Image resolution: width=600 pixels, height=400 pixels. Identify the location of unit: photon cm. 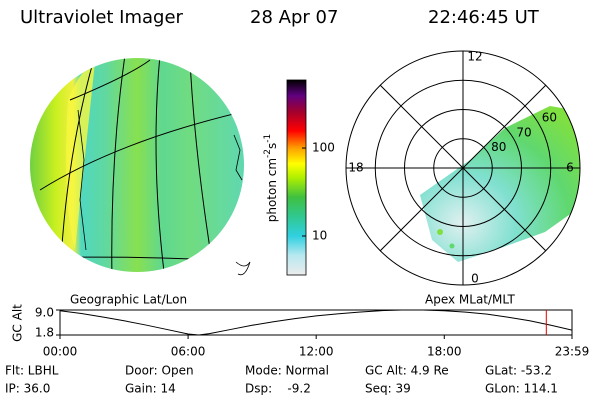
(272, 190).